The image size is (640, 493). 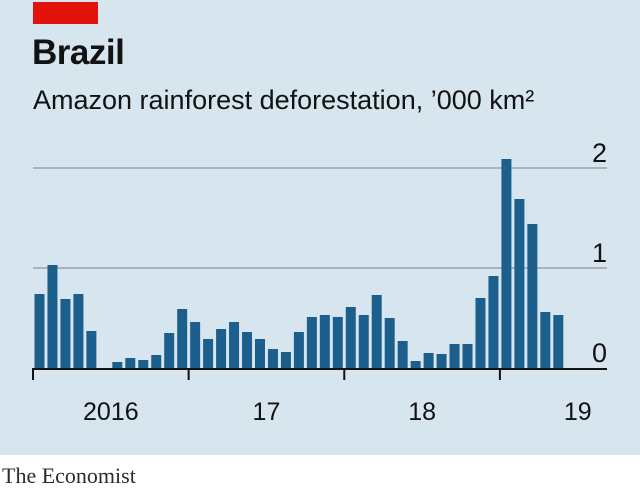 I want to click on x-tick-label: 2016, so click(x=111, y=412).